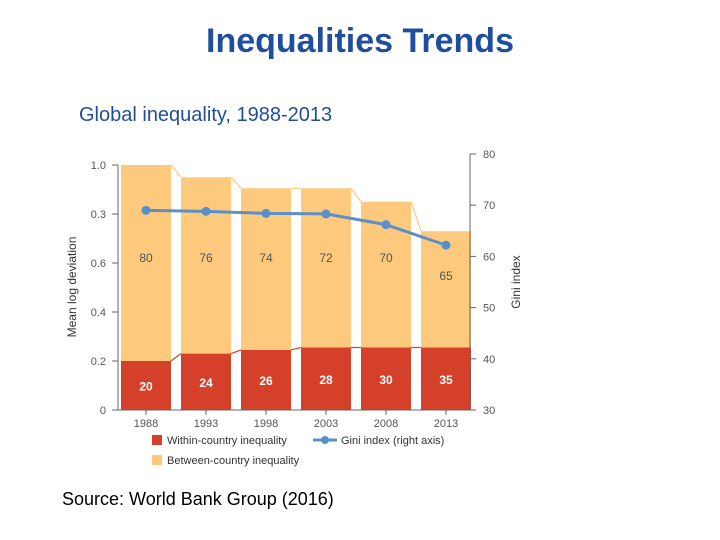 Image resolution: width=720 pixels, height=540 pixels. I want to click on between-bar-1993, so click(206, 265).